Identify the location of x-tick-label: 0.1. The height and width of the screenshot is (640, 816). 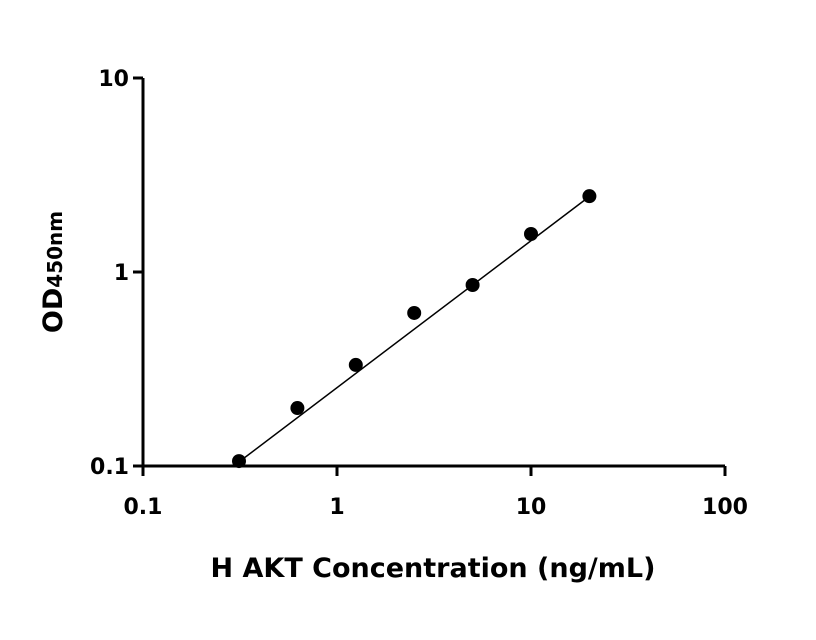
(143, 507).